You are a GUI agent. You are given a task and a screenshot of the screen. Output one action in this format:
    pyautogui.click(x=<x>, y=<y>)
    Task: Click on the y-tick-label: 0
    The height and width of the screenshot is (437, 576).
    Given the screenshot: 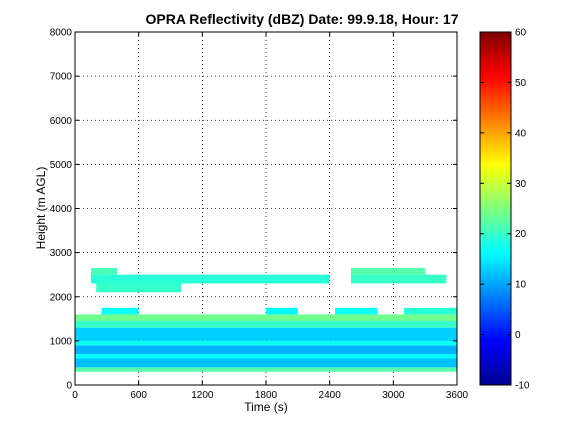 What is the action you would take?
    pyautogui.click(x=69, y=386)
    